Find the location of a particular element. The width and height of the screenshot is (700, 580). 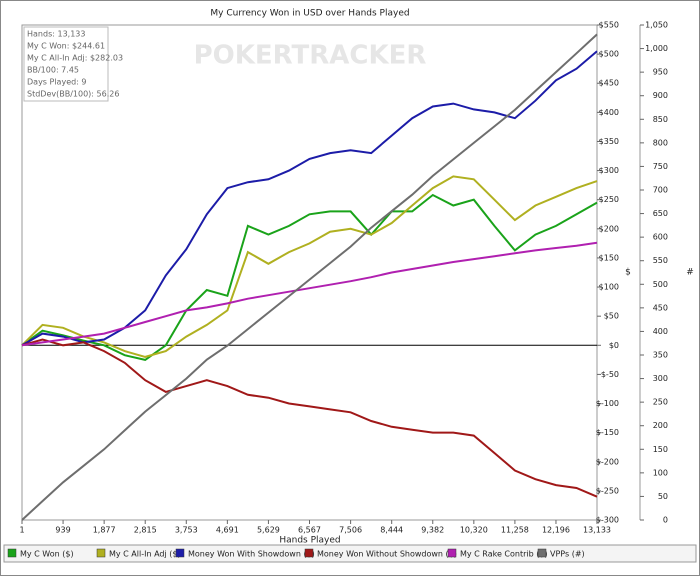

y2-tick-label: 400 is located at coordinates (660, 331).